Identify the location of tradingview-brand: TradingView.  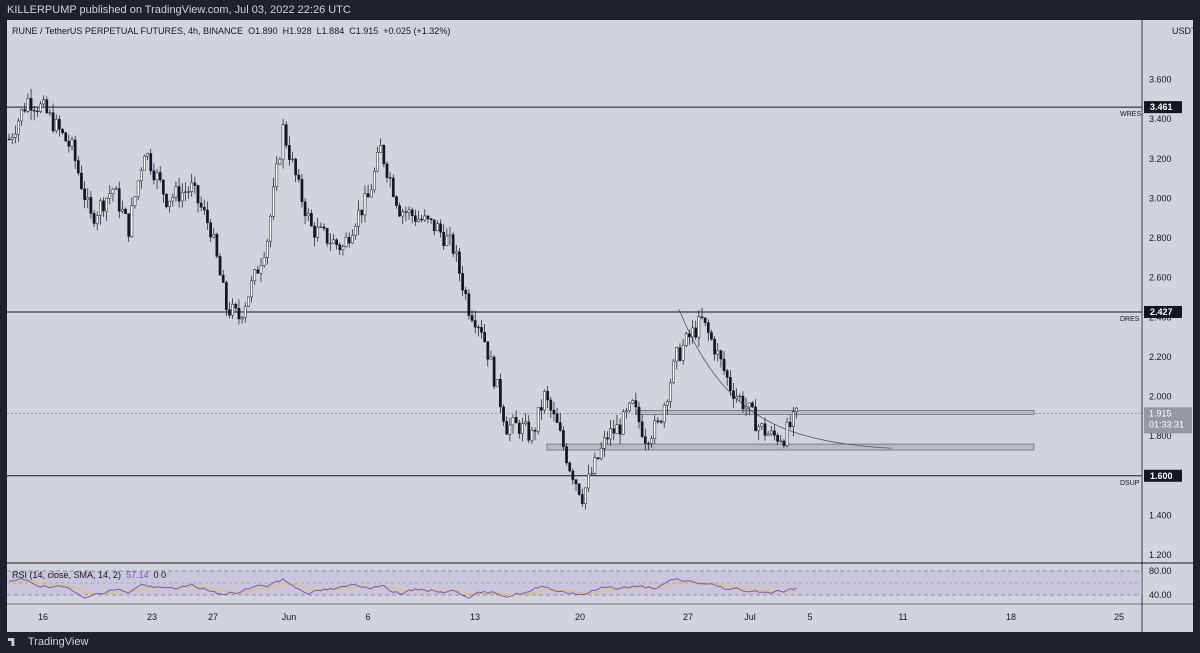
(58, 642).